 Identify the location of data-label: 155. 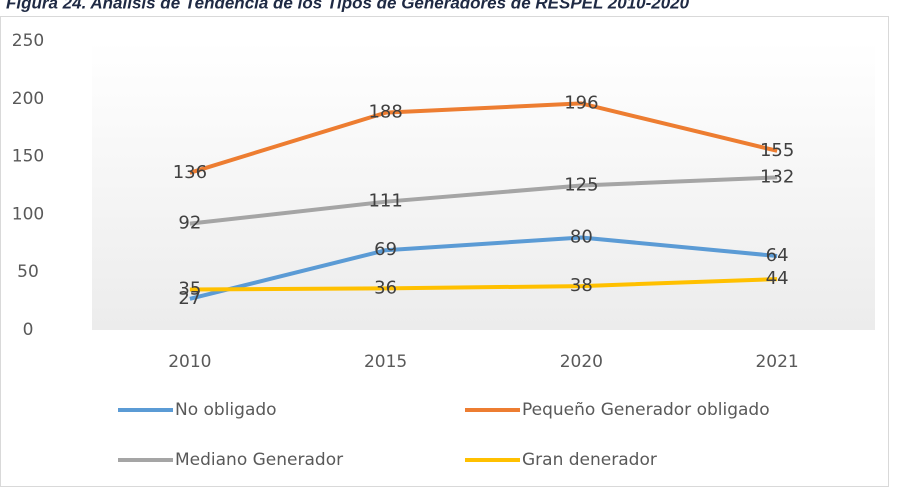
(777, 150).